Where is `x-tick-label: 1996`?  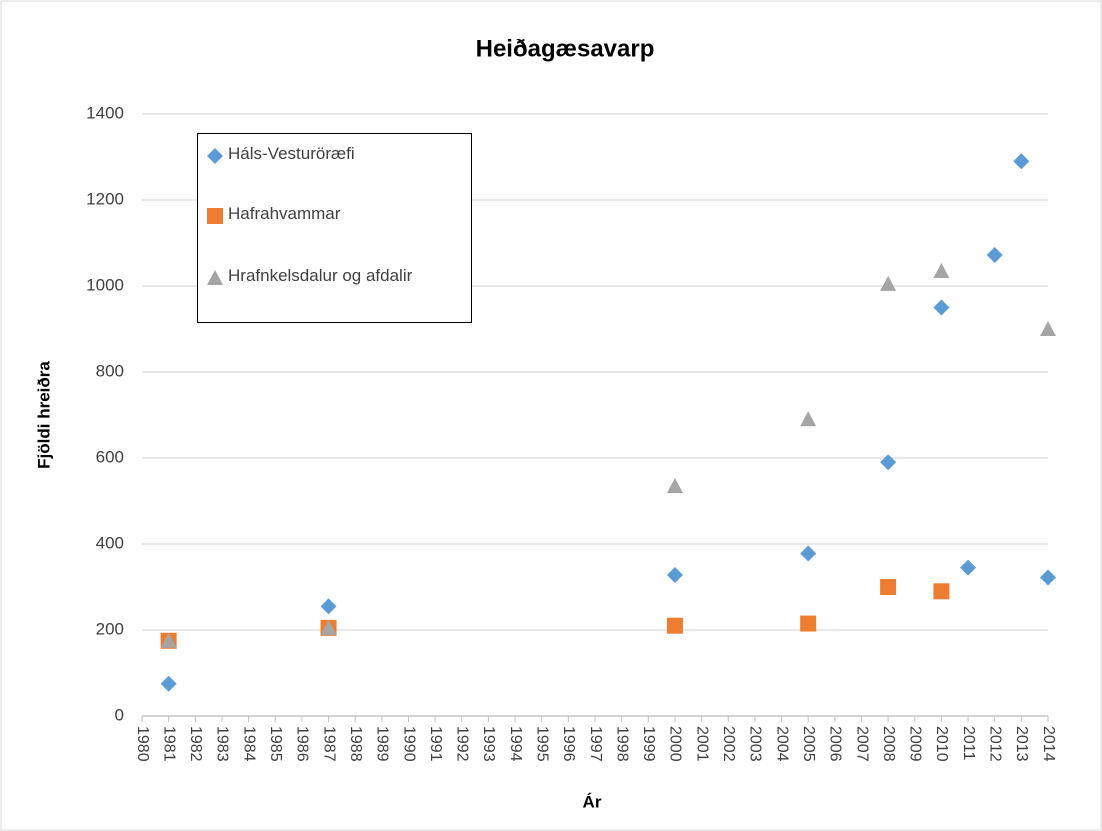
x-tick-label: 1996 is located at coordinates (568, 744).